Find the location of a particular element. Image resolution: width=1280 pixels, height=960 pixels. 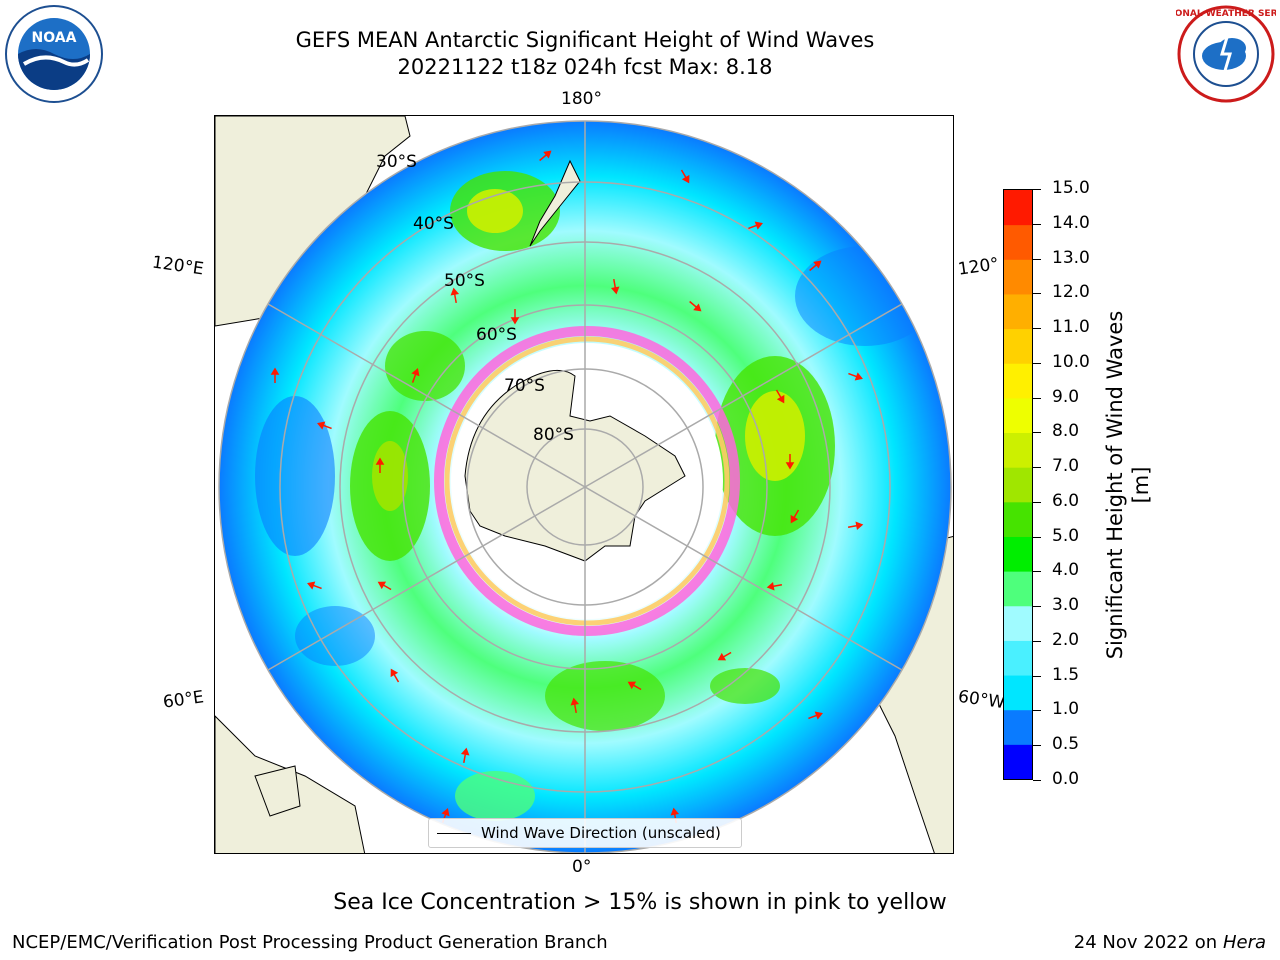

colorbar-tick-label: 9.0 is located at coordinates (1066, 396).